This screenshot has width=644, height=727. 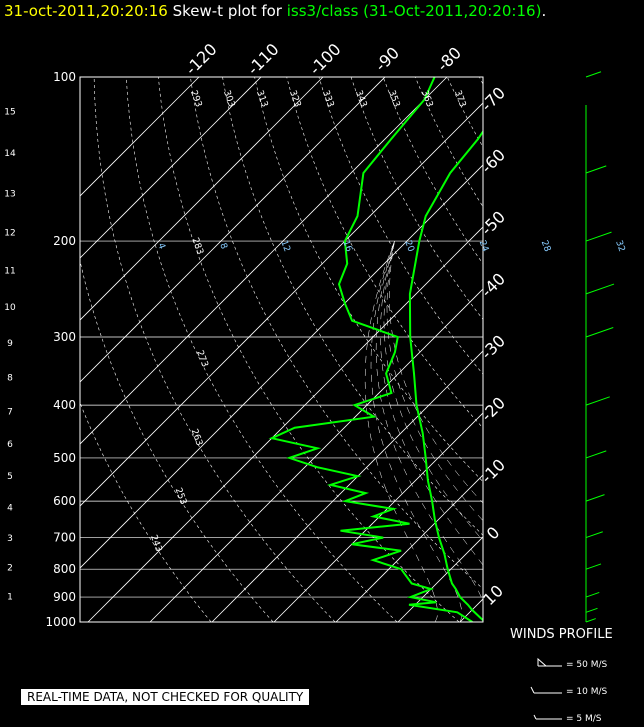 What do you see at coordinates (10, 539) in the screenshot?
I see `height-km-label: 3` at bounding box center [10, 539].